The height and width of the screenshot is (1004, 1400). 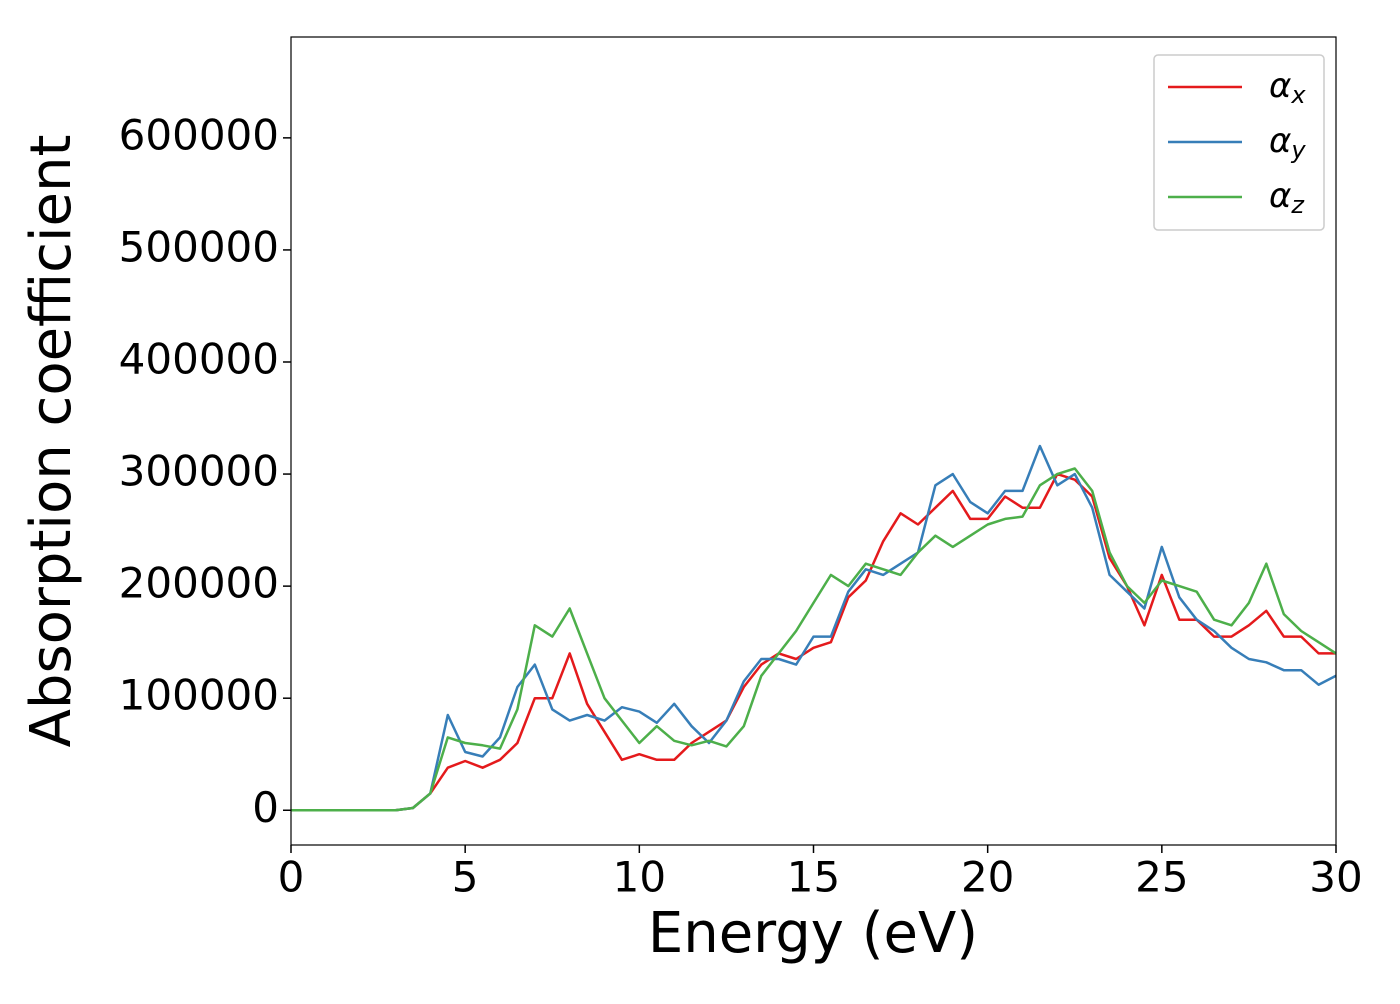 I want to click on x-tick-label: 30, so click(x=1335, y=877).